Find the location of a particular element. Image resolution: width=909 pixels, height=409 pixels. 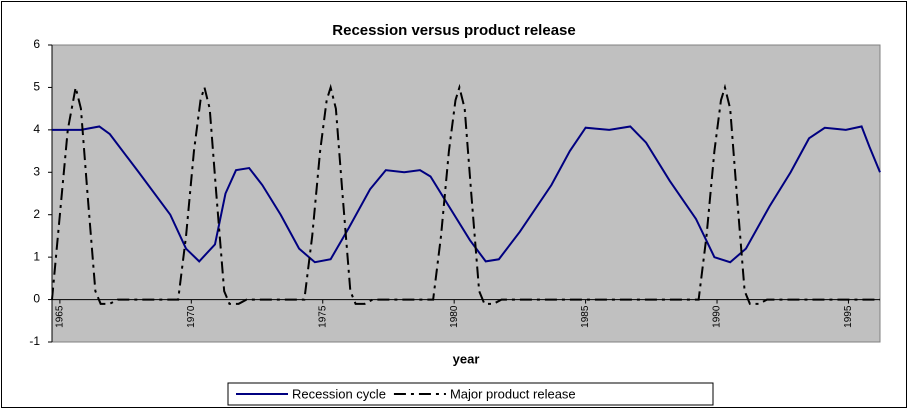

x-tick-label: 1995 is located at coordinates (848, 316).